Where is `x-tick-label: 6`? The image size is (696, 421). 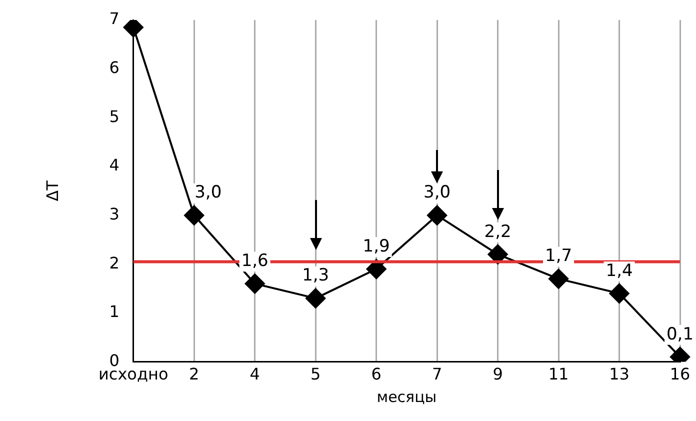
x-tick-label: 6 is located at coordinates (376, 374).